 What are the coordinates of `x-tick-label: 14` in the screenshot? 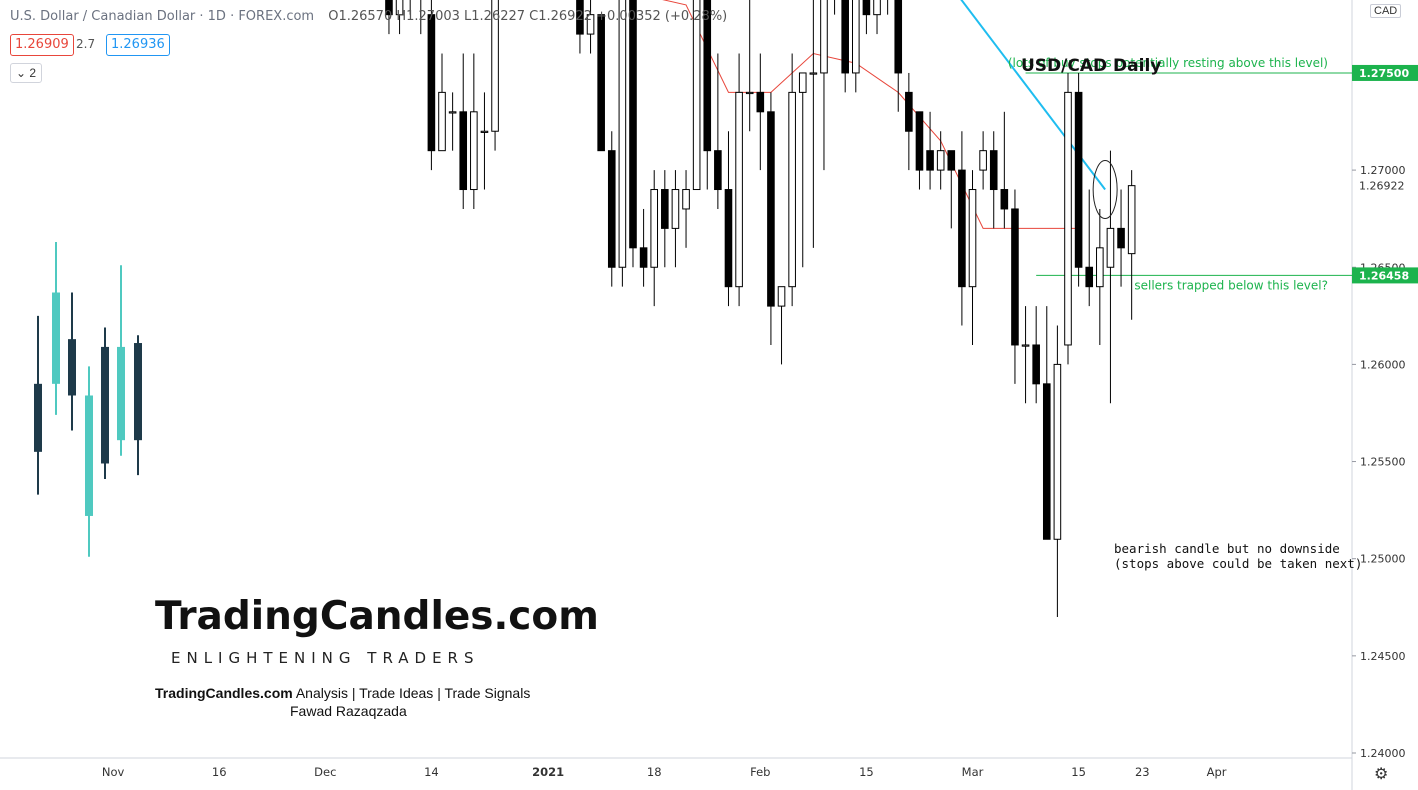 It's located at (431, 772).